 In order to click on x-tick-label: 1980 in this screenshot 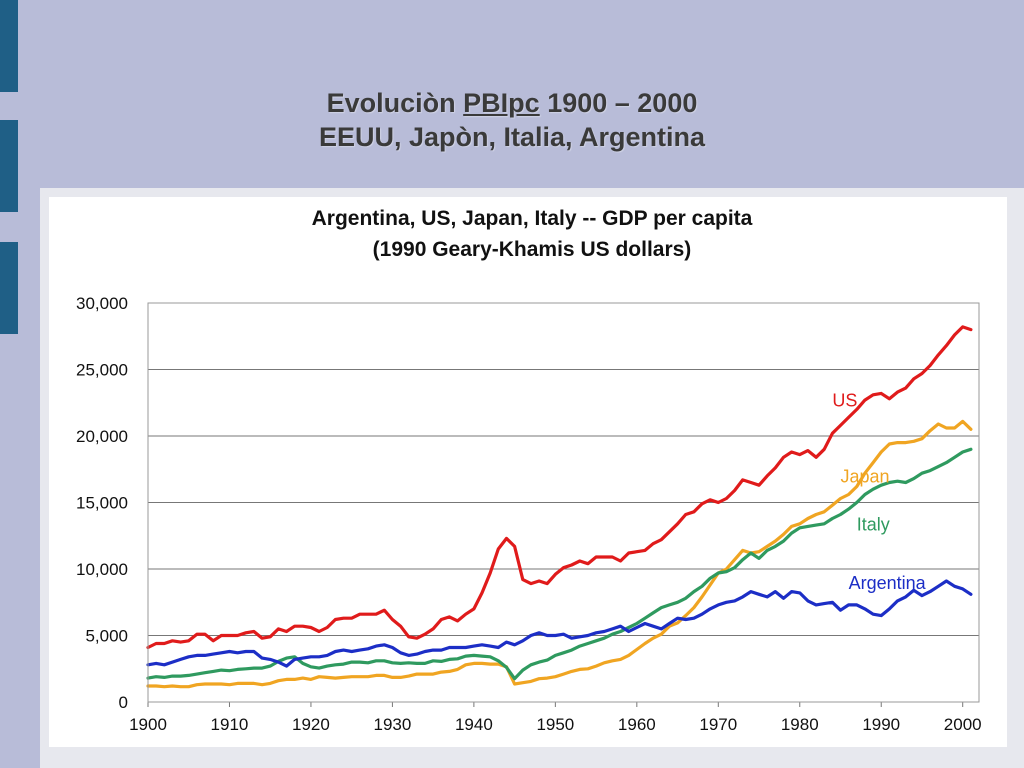, I will do `click(800, 724)`.